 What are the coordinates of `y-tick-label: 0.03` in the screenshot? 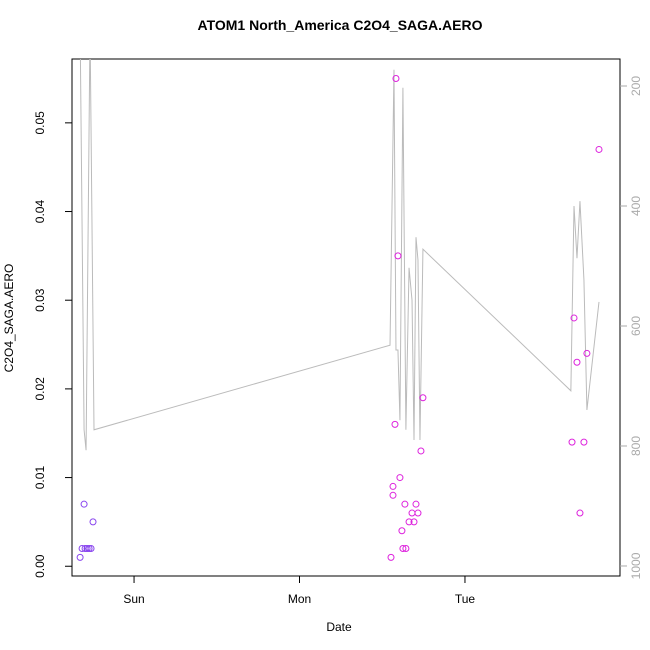 It's located at (40, 300).